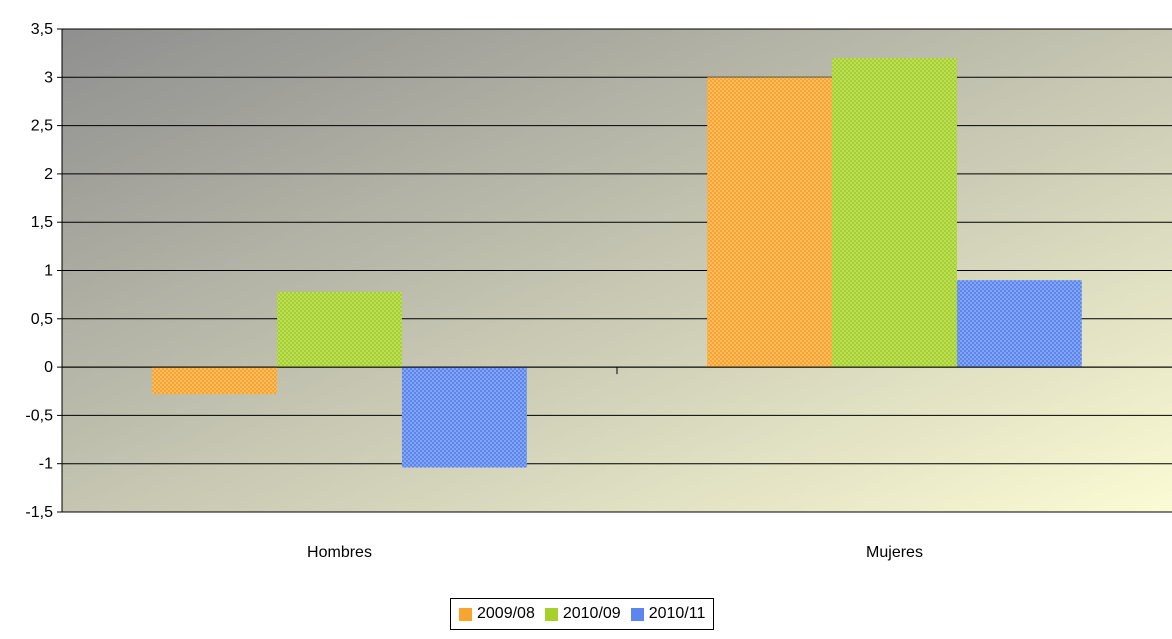 This screenshot has height=639, width=1172. I want to click on y-tick-label: -0,5, so click(39, 415).